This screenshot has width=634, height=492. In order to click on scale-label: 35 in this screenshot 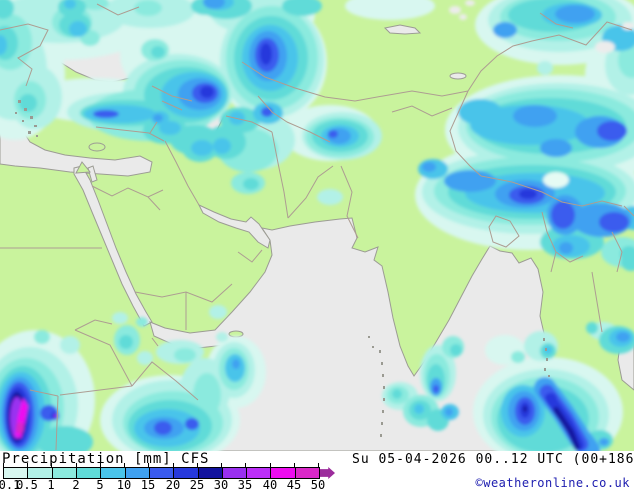, I will do `click(245, 485)`.